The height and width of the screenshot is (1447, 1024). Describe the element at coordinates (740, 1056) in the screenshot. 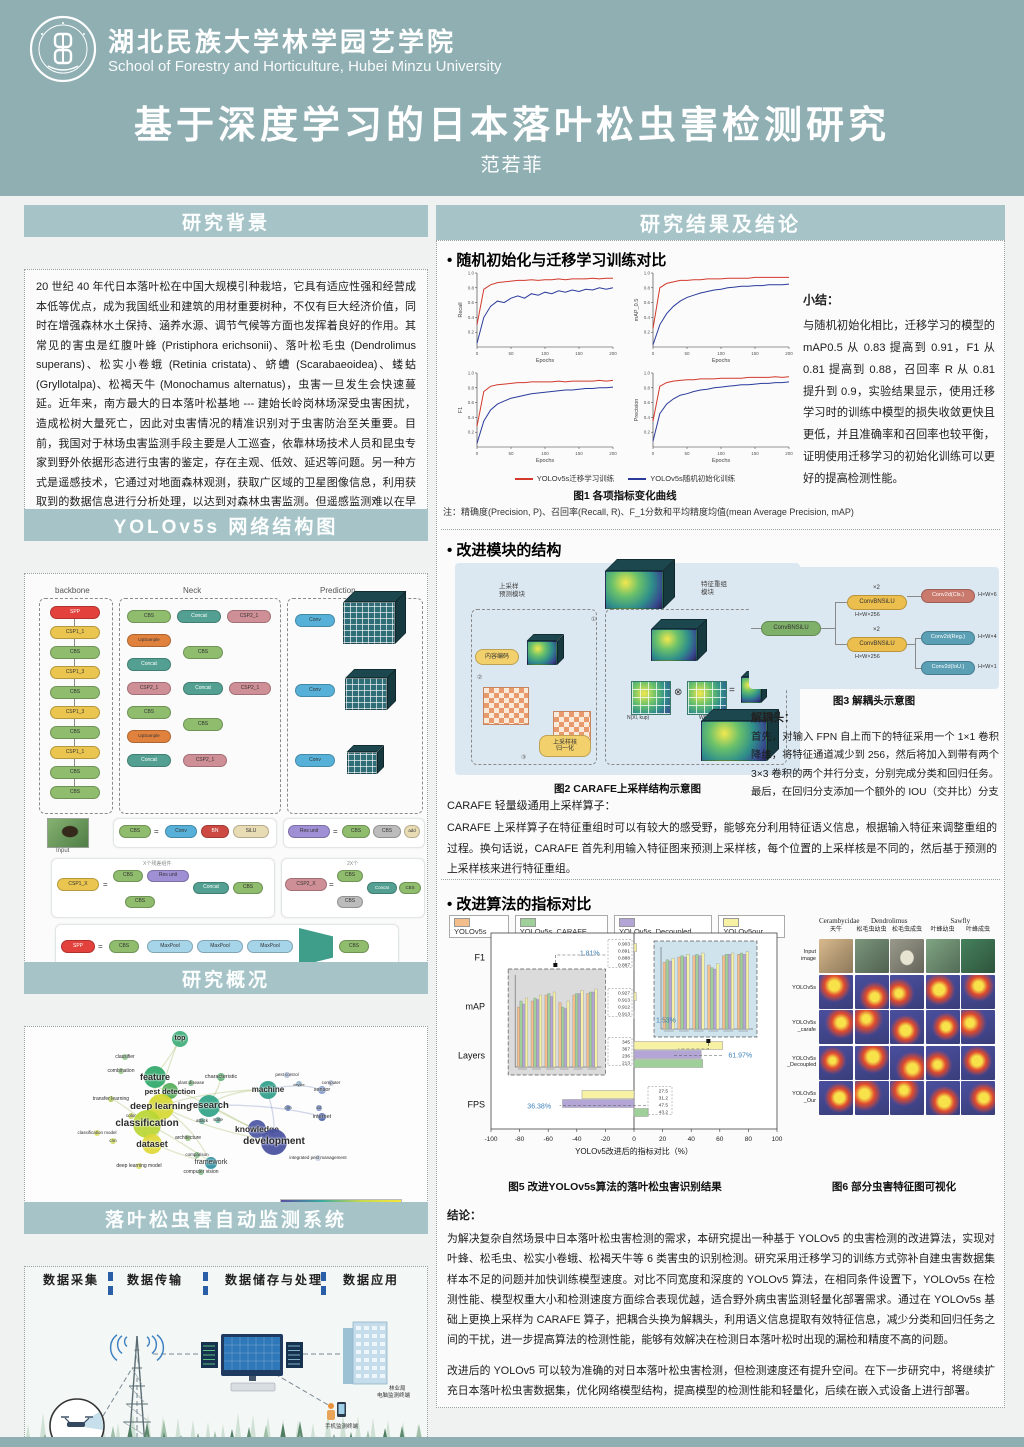

I see `svg-text: 61.97%` at that location.